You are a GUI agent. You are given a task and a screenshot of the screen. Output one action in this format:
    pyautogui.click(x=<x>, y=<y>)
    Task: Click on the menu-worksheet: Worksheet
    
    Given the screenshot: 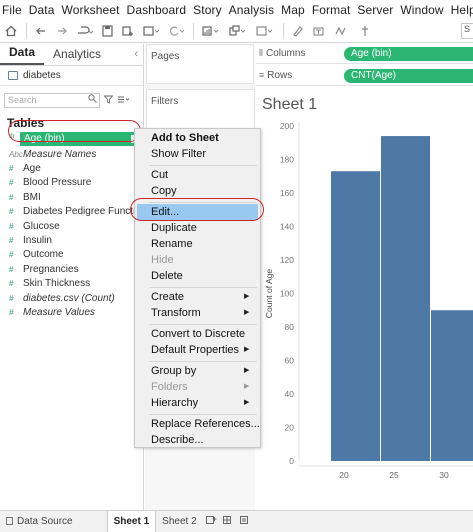 What is the action you would take?
    pyautogui.click(x=90, y=10)
    